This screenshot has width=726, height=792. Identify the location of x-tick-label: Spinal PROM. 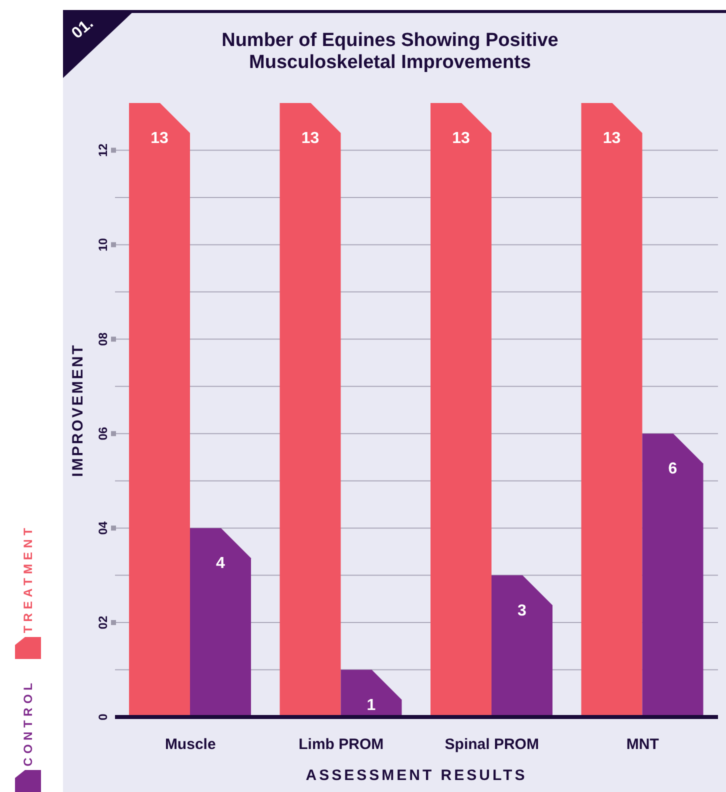
(491, 744).